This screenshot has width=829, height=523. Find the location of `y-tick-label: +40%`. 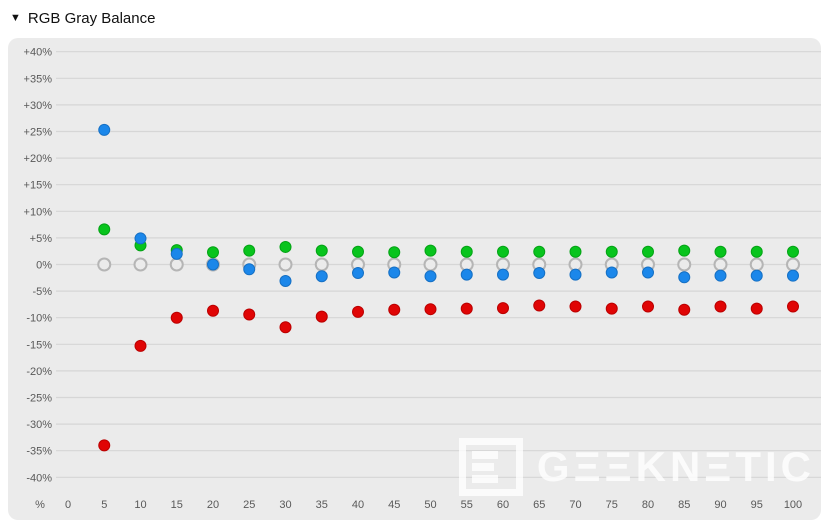

y-tick-label: +40% is located at coordinates (38, 53).